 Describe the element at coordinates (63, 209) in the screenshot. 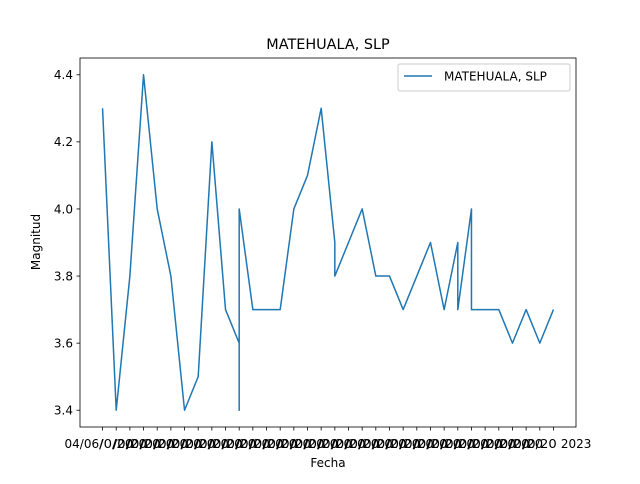

I see `y-tick-label: 4.0` at that location.